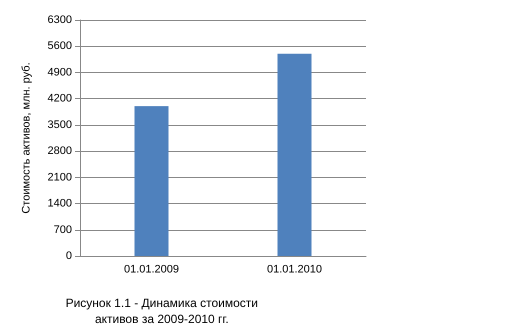 This screenshot has width=516, height=336. Describe the element at coordinates (152, 270) in the screenshot. I see `x-tick-label: 01.01.2009` at that location.